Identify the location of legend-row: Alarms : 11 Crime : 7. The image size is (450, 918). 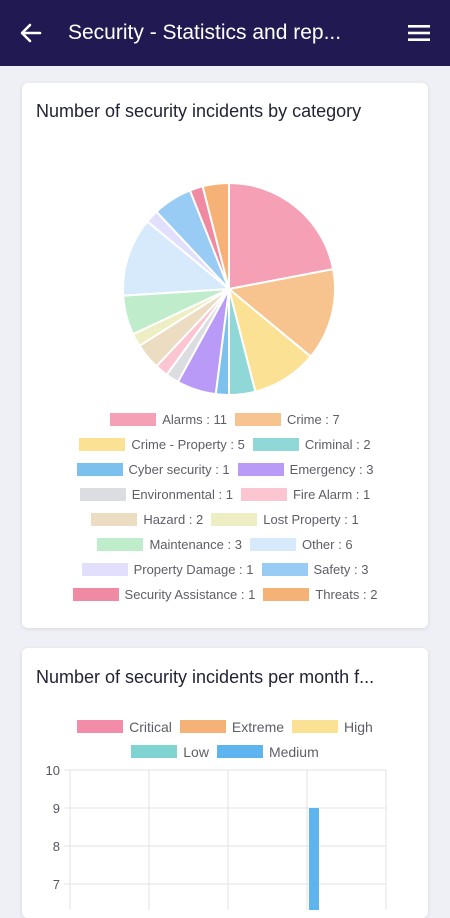
(225, 419).